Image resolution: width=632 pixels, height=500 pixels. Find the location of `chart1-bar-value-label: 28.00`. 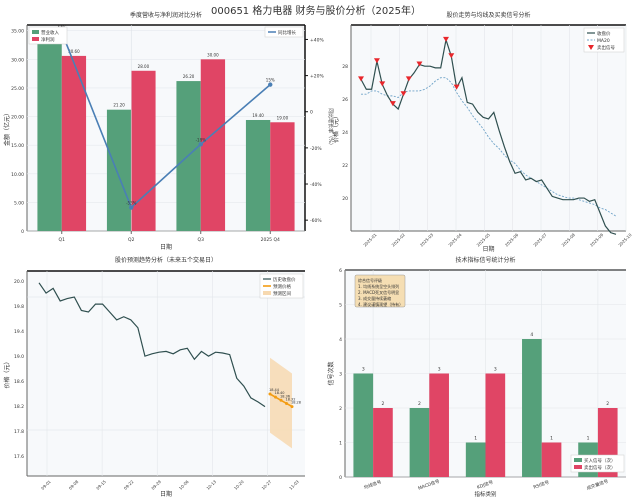

chart1-bar-value-label: 28.00 is located at coordinates (144, 66).